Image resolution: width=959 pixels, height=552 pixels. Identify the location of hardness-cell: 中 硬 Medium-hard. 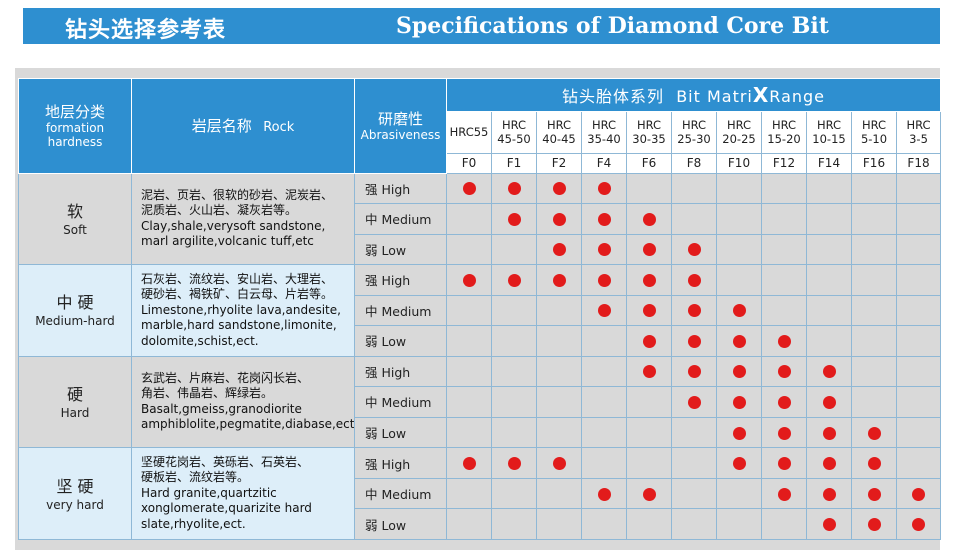
(75, 310).